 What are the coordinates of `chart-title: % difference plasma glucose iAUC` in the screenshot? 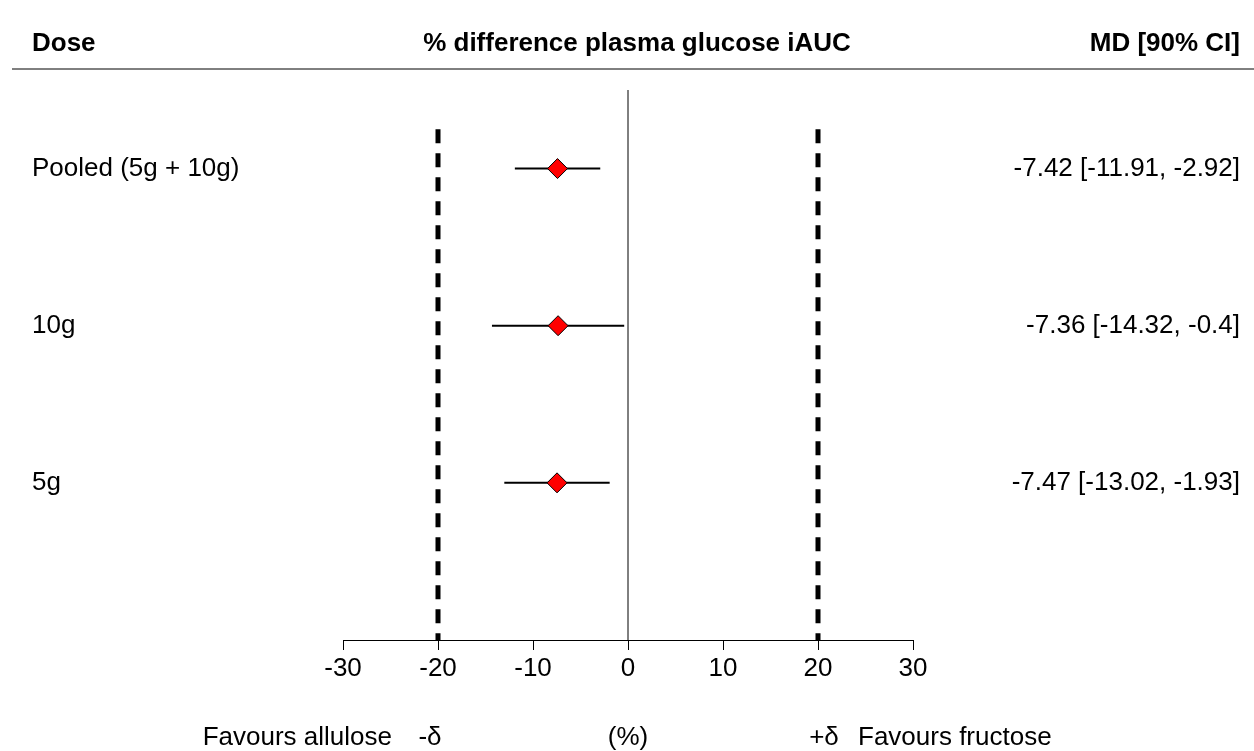 It's located at (637, 42).